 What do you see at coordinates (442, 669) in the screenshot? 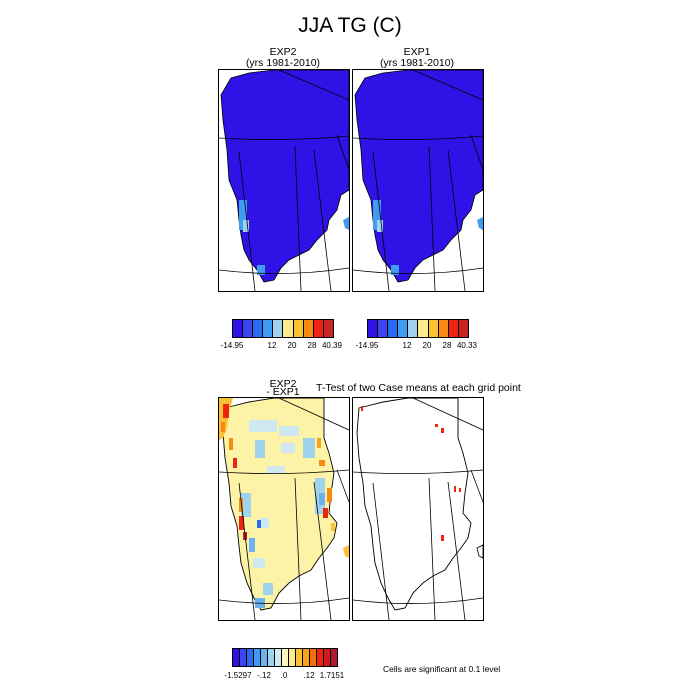
I see `significance-note: Cells are significant at 0.1 level` at bounding box center [442, 669].